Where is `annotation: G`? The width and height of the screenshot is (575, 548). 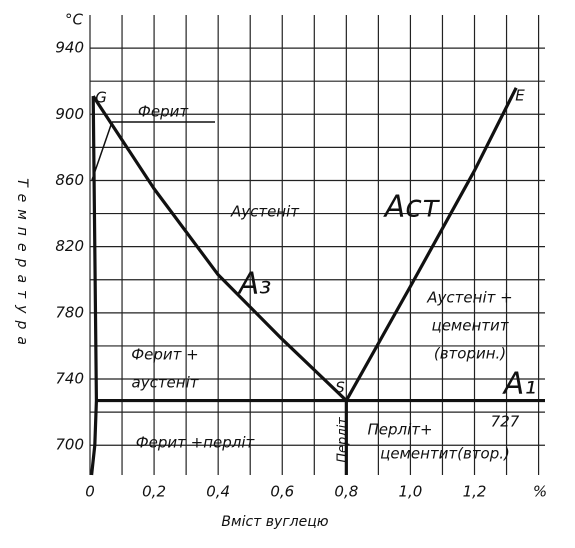 annotation: G is located at coordinates (101, 98).